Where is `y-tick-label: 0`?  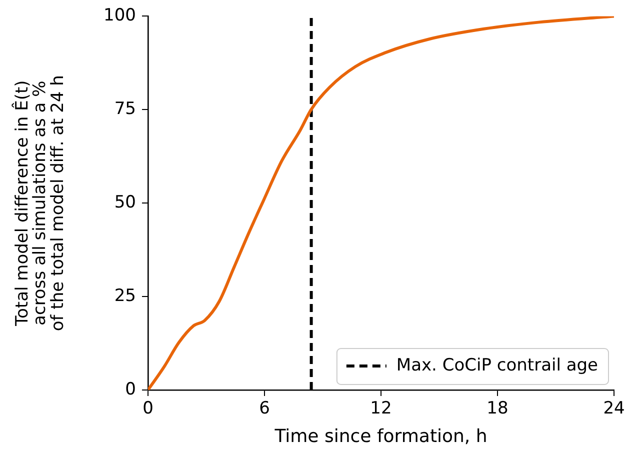 y-tick-label: 0 is located at coordinates (130, 389).